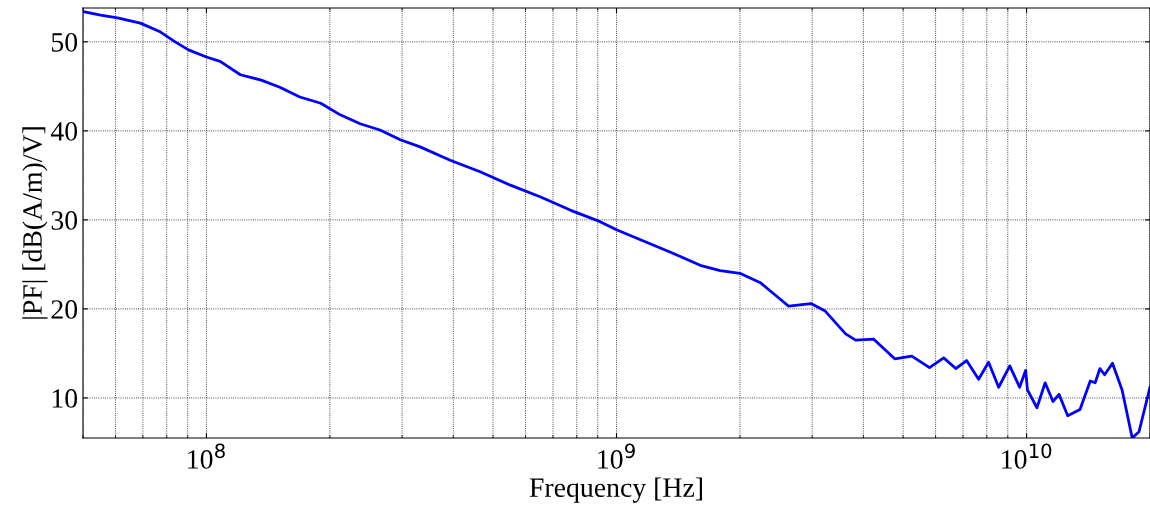  Describe the element at coordinates (65, 398) in the screenshot. I see `y-tick-label: 10` at that location.